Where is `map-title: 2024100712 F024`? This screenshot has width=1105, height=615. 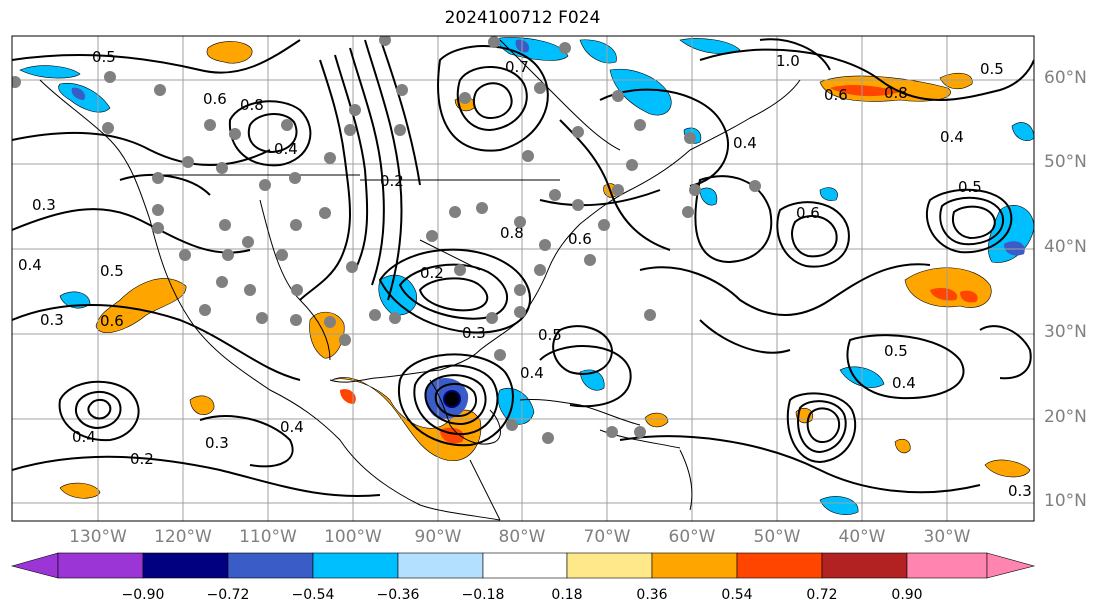
map-title: 2024100712 F024 is located at coordinates (522, 18).